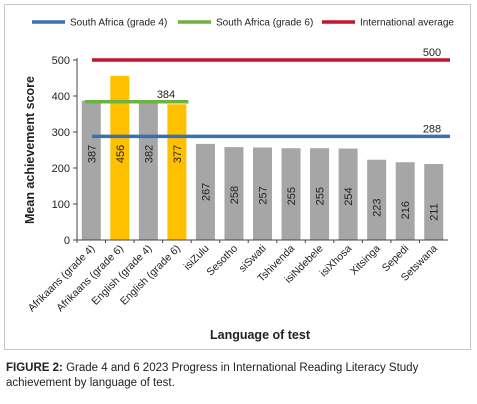 This screenshot has height=404, width=477. What do you see at coordinates (365, 260) in the screenshot?
I see `x-tick-label: Xitsinga` at bounding box center [365, 260].